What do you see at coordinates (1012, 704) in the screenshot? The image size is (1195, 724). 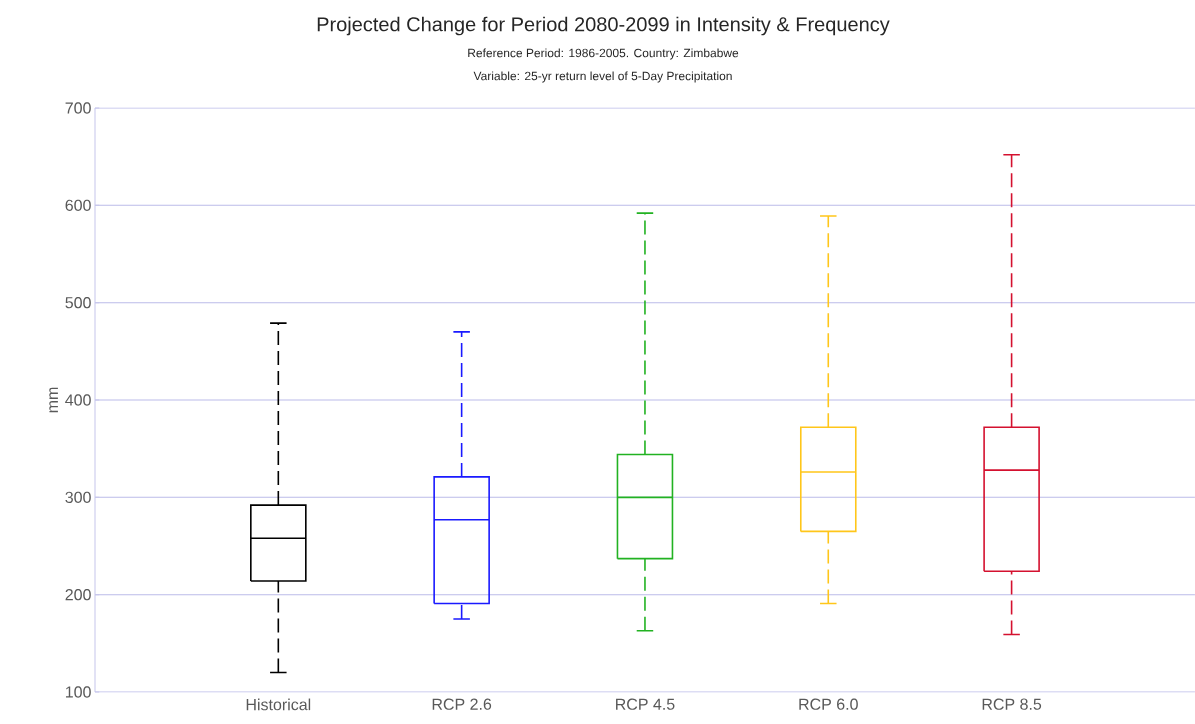 I see `x-tick-label: RCP 8.5` at bounding box center [1012, 704].